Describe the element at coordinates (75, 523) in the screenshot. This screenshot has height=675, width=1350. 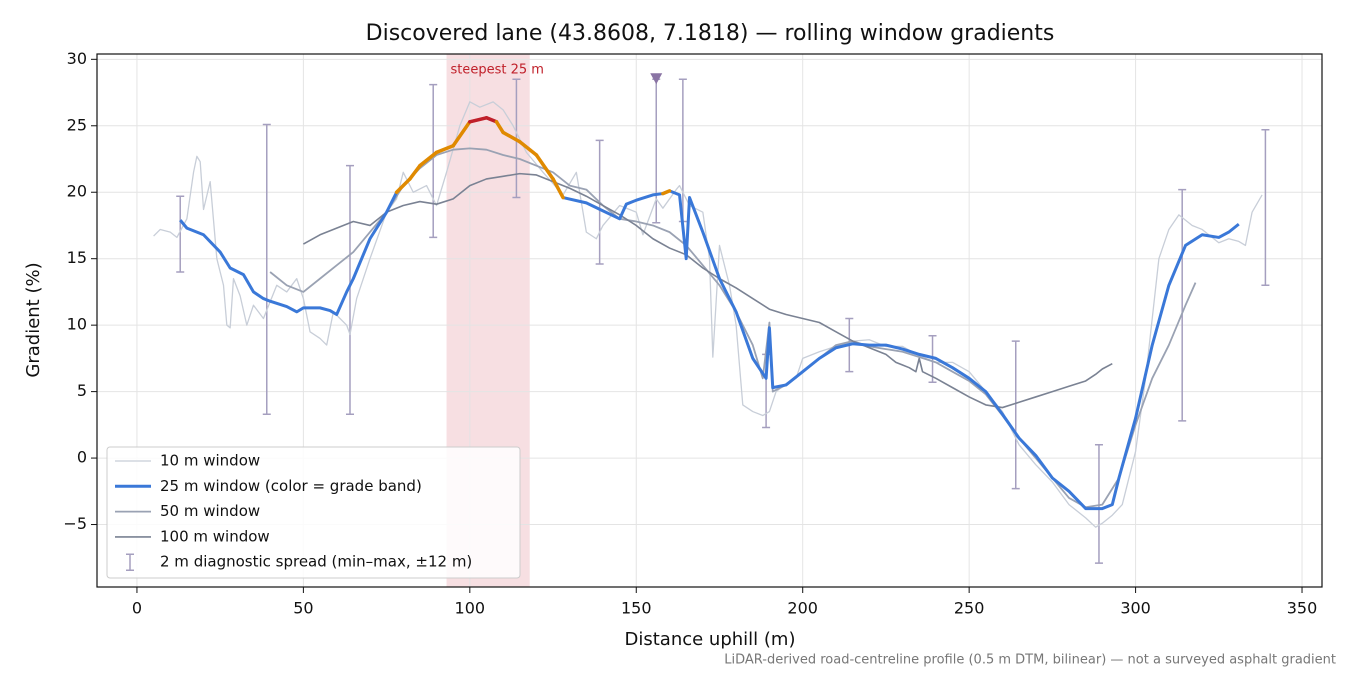
I see `y-tick-label: −5` at that location.